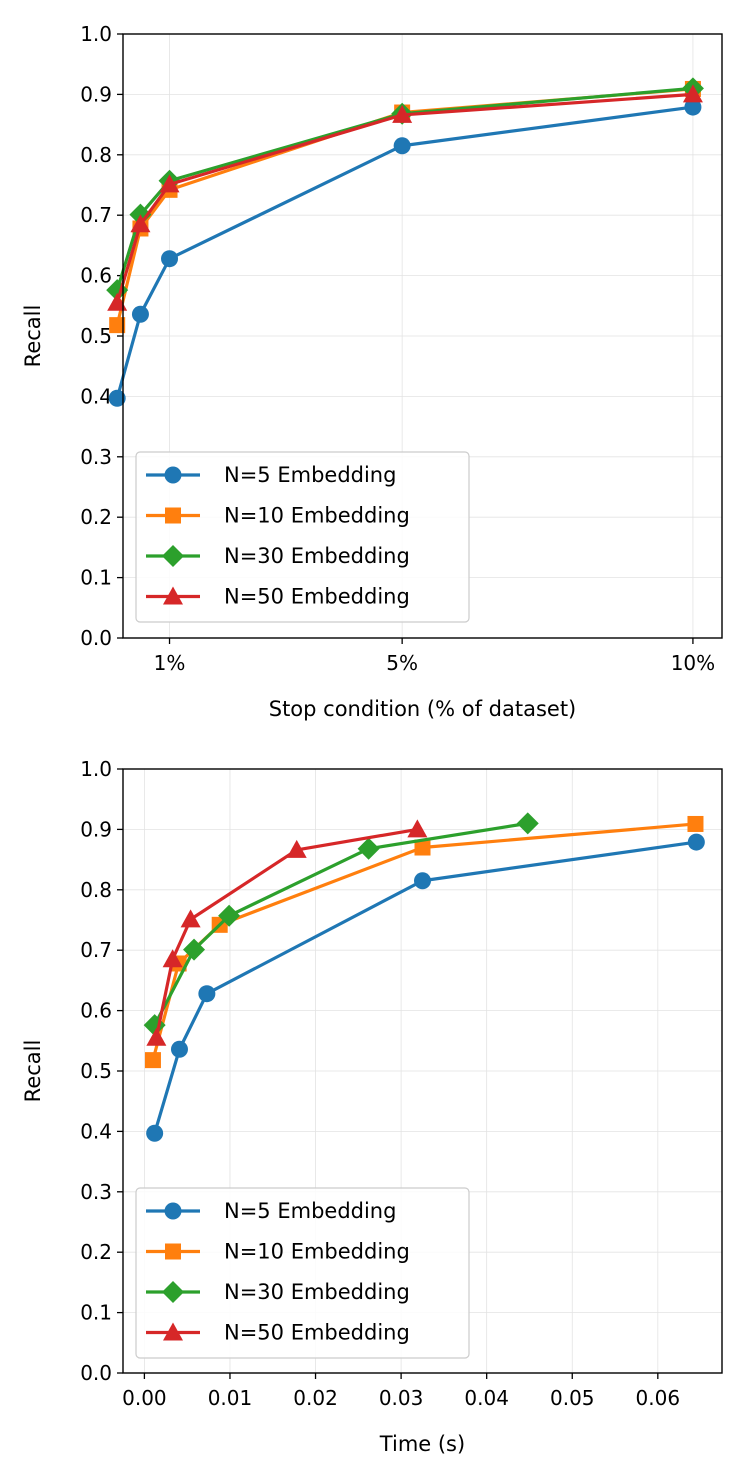  I want to click on x-tick-label: 0.00, so click(144, 1398).